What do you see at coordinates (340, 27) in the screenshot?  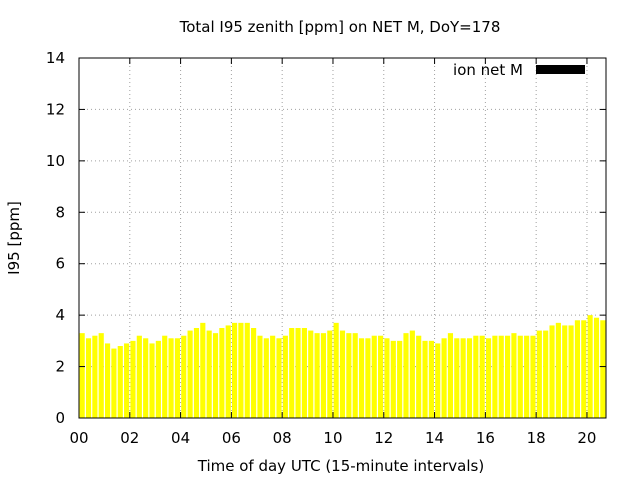 I see `chart-title: Total I95 zenith [ppm] on NET M, DoY=178` at bounding box center [340, 27].